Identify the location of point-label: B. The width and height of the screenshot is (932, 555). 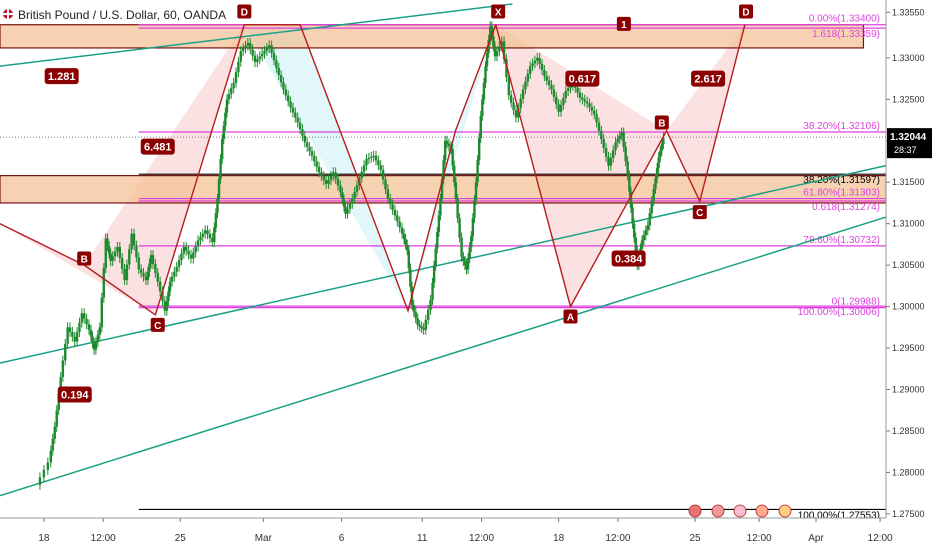
(661, 124).